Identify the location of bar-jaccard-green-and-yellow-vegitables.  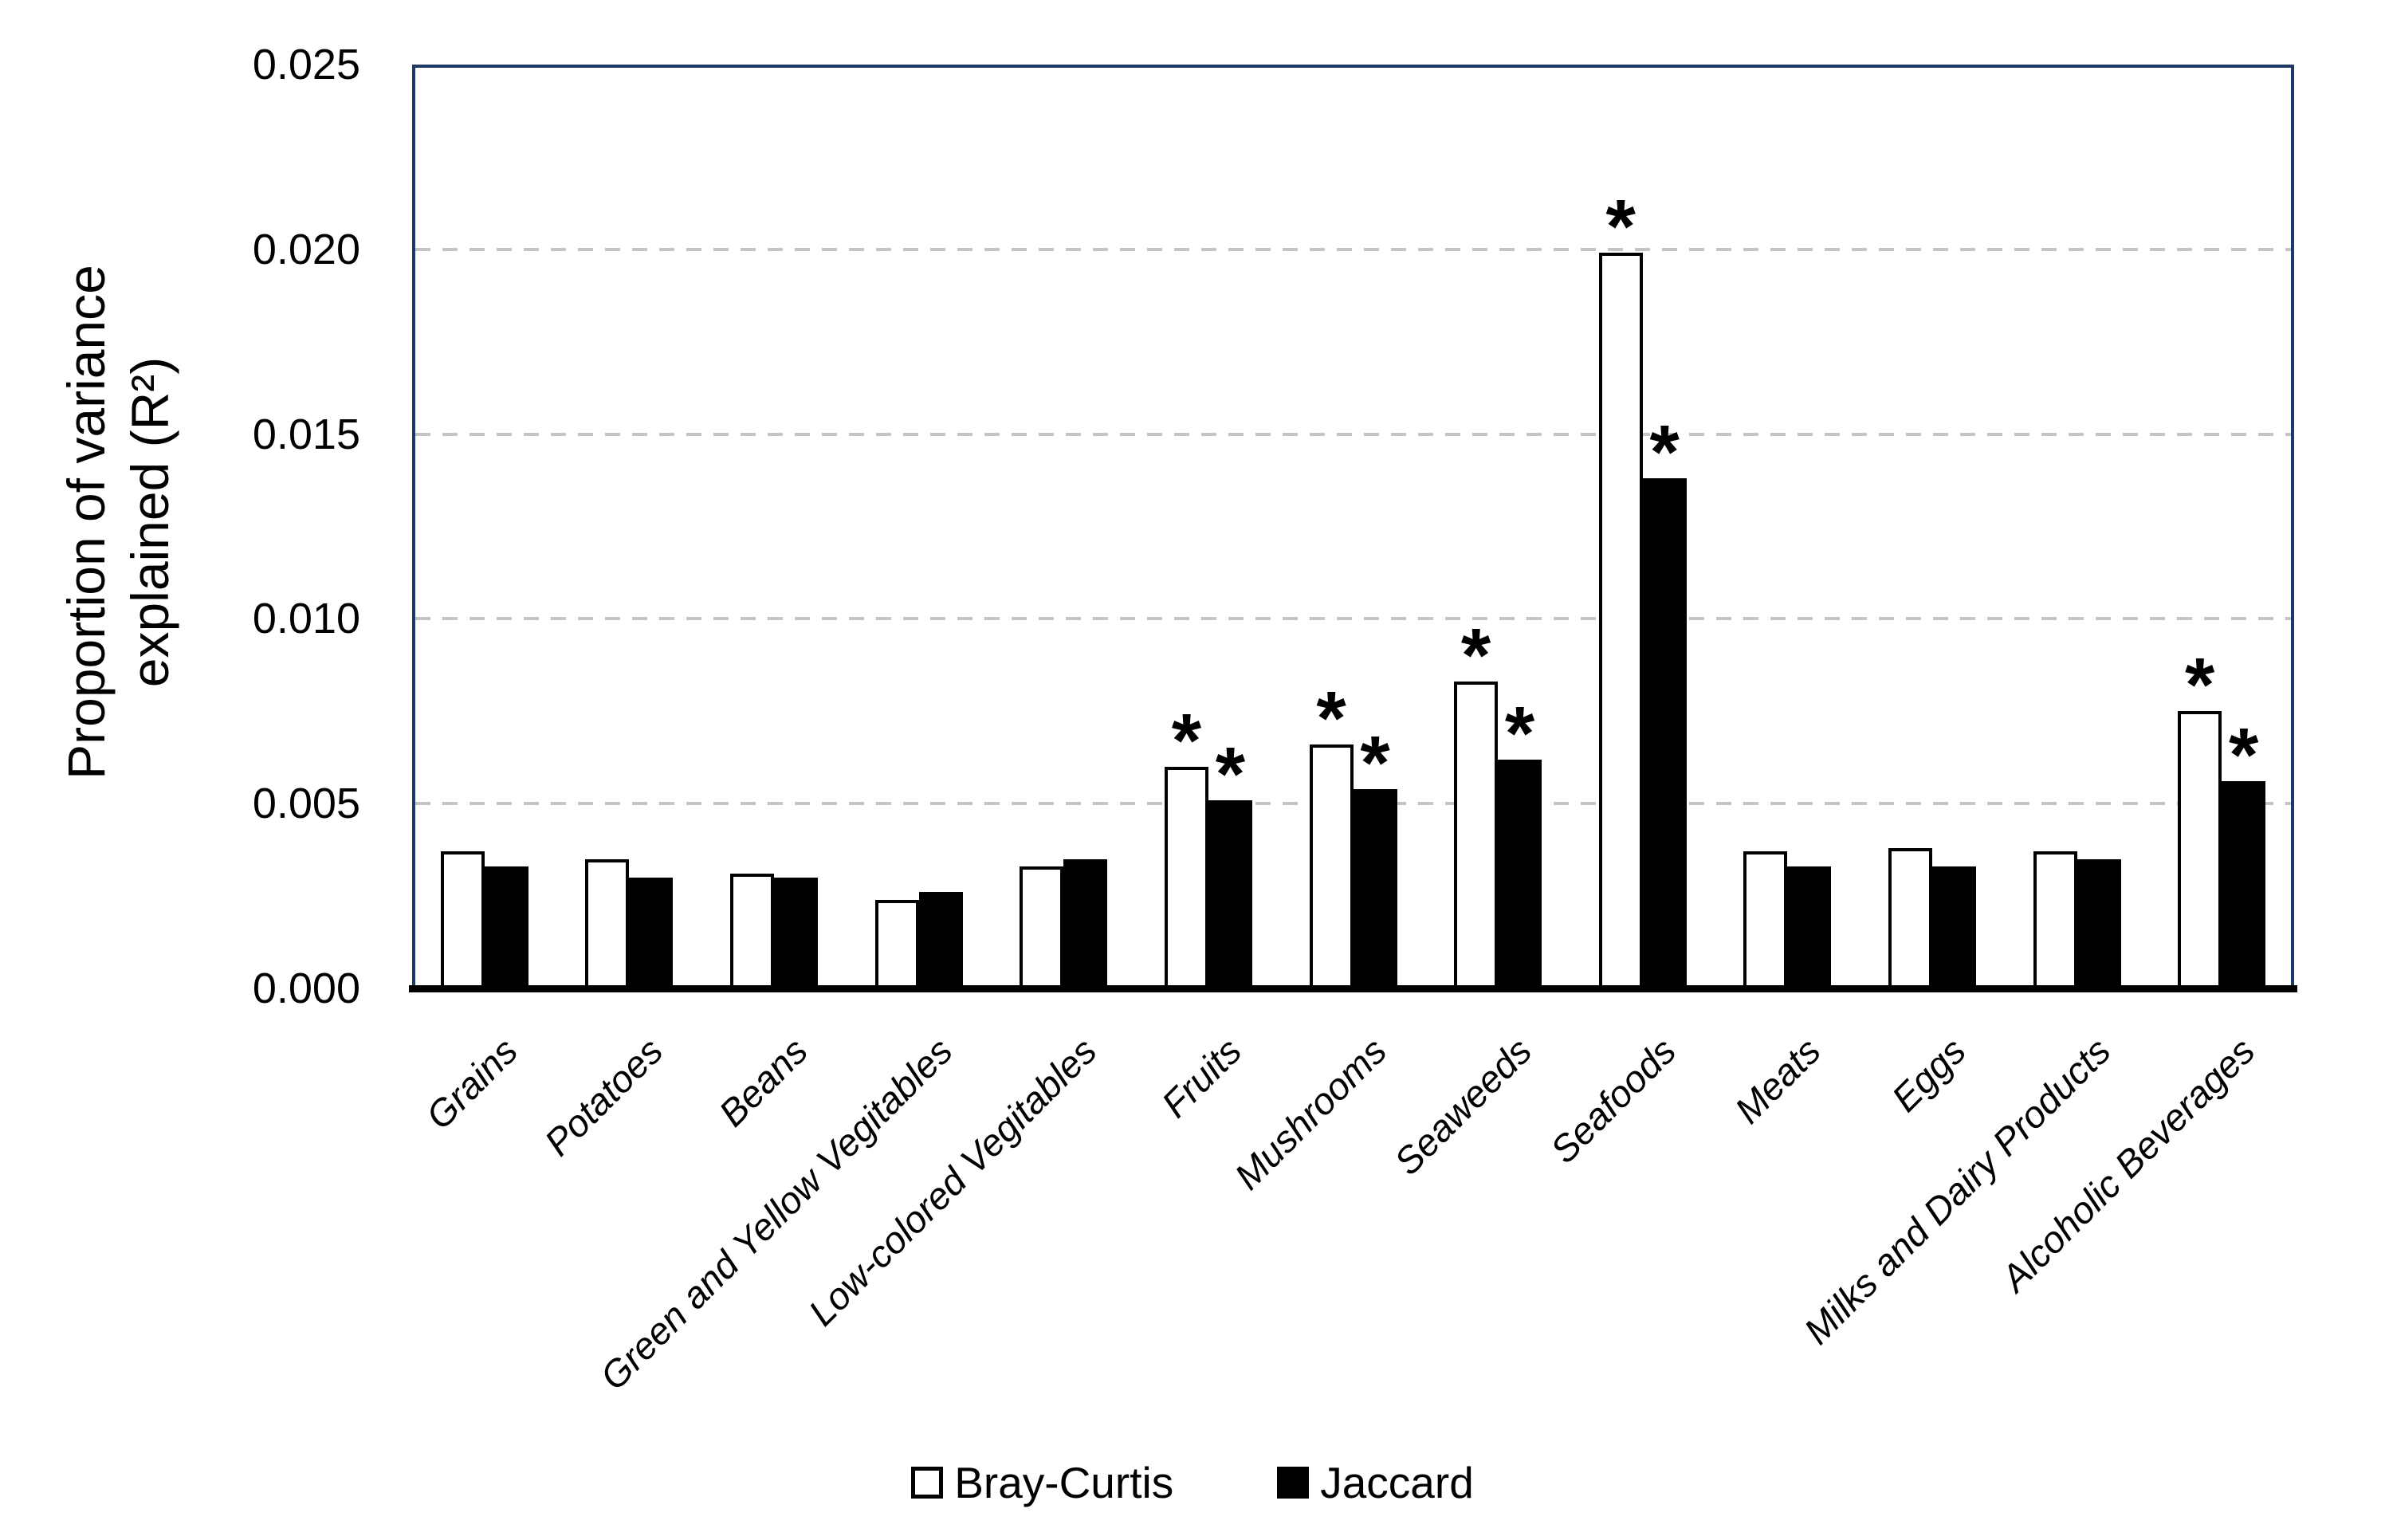
(940, 940).